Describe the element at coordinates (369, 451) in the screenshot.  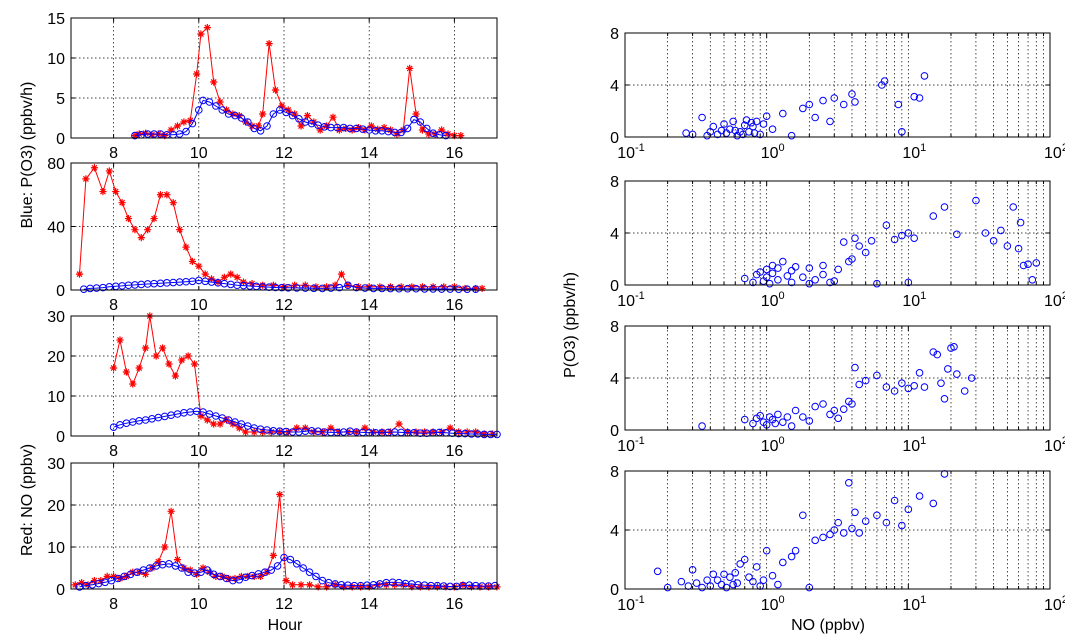
I see `tick-label-x: 14` at that location.